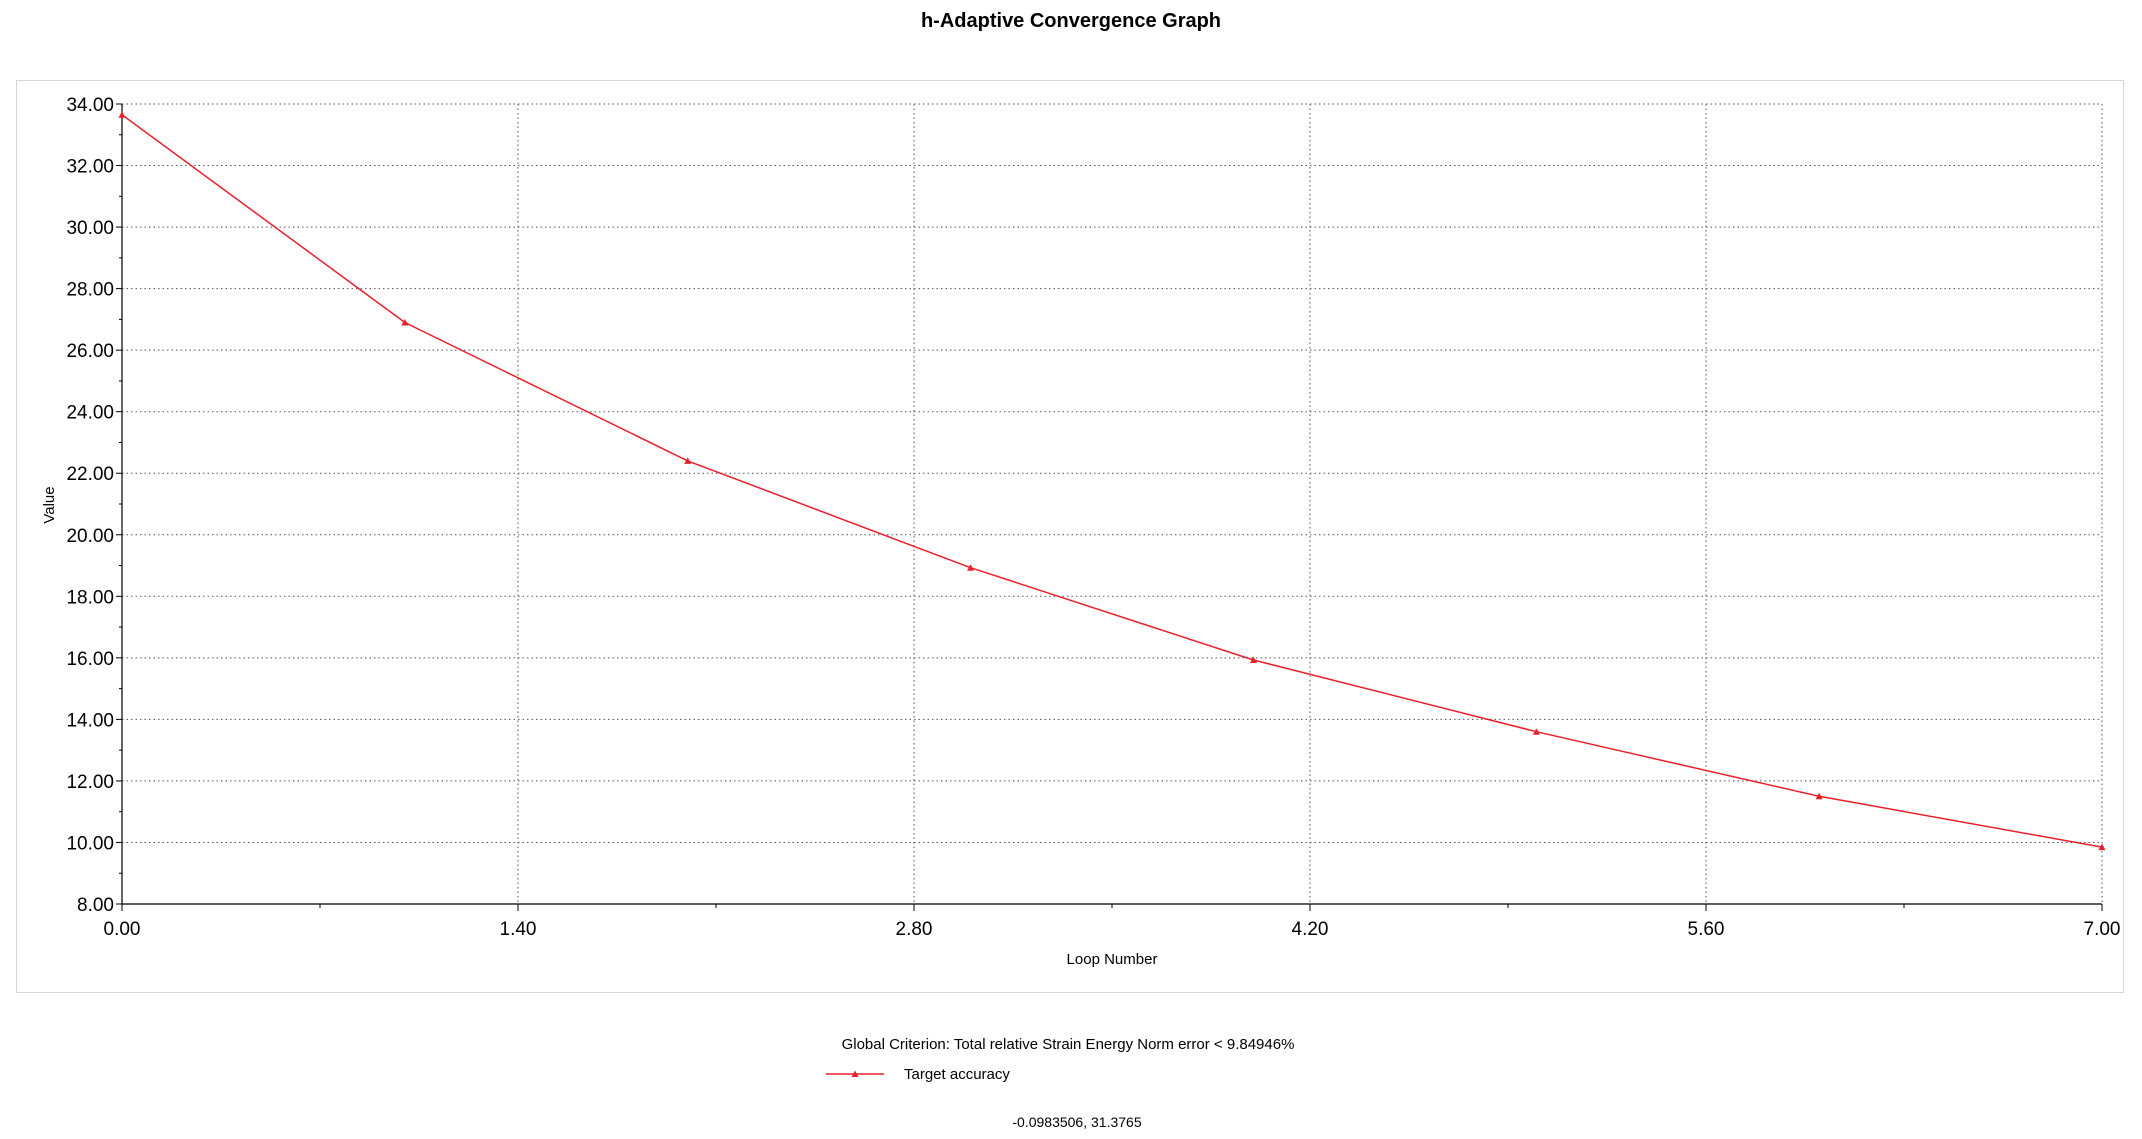 Image resolution: width=2142 pixels, height=1139 pixels. Describe the element at coordinates (1071, 21) in the screenshot. I see `chart-title: h-Adaptive Convergence Graph` at that location.